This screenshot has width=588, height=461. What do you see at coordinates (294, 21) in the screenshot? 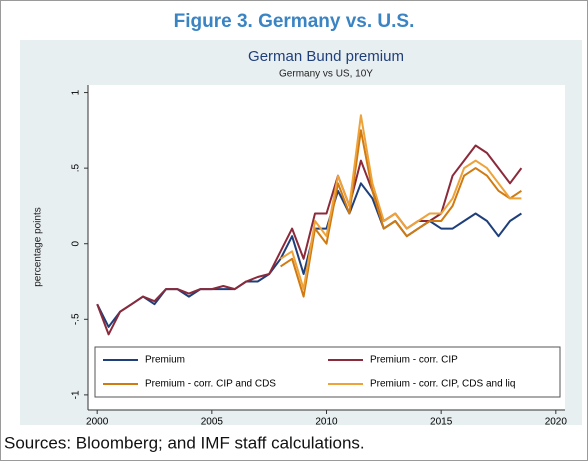
I see `figure-title: Figure 3. Germany vs. U.S.` at bounding box center [294, 21].